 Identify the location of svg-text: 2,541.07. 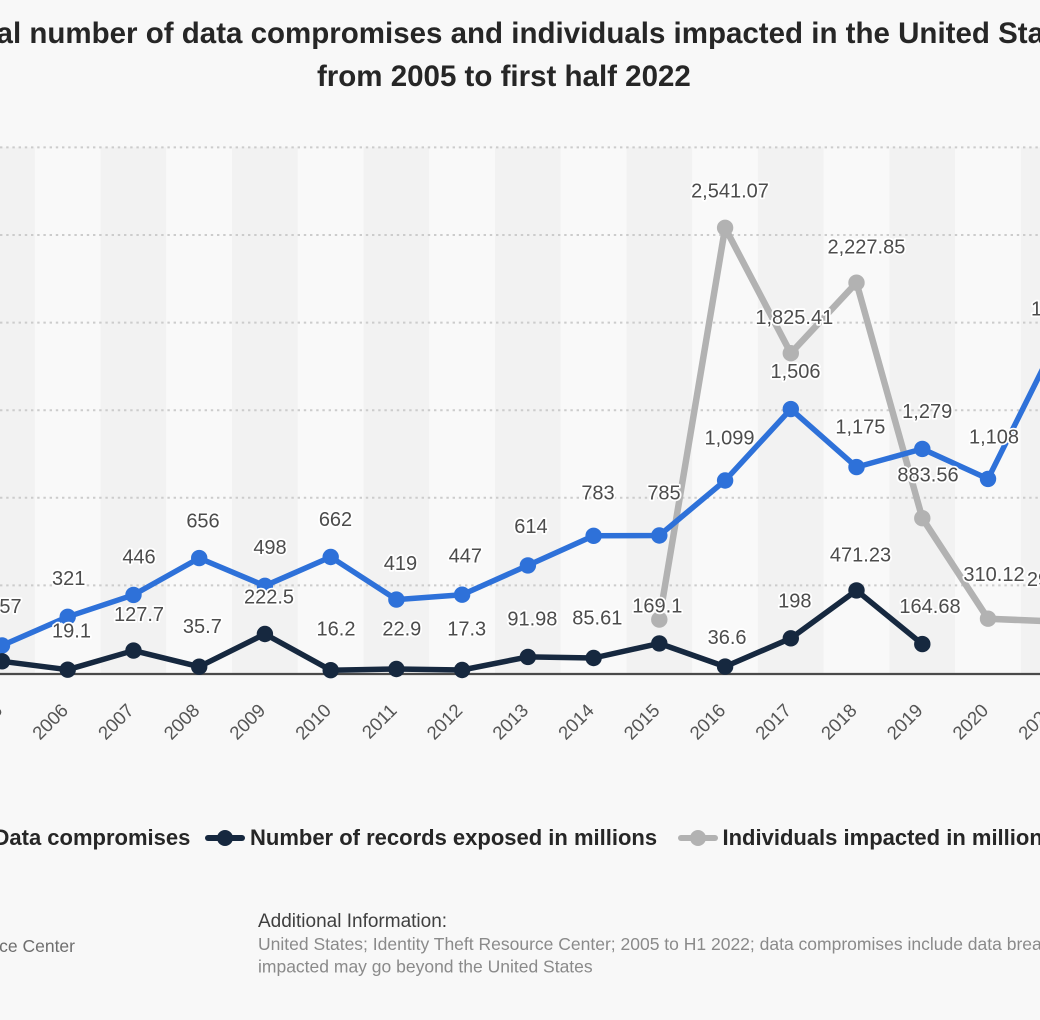
(730, 192).